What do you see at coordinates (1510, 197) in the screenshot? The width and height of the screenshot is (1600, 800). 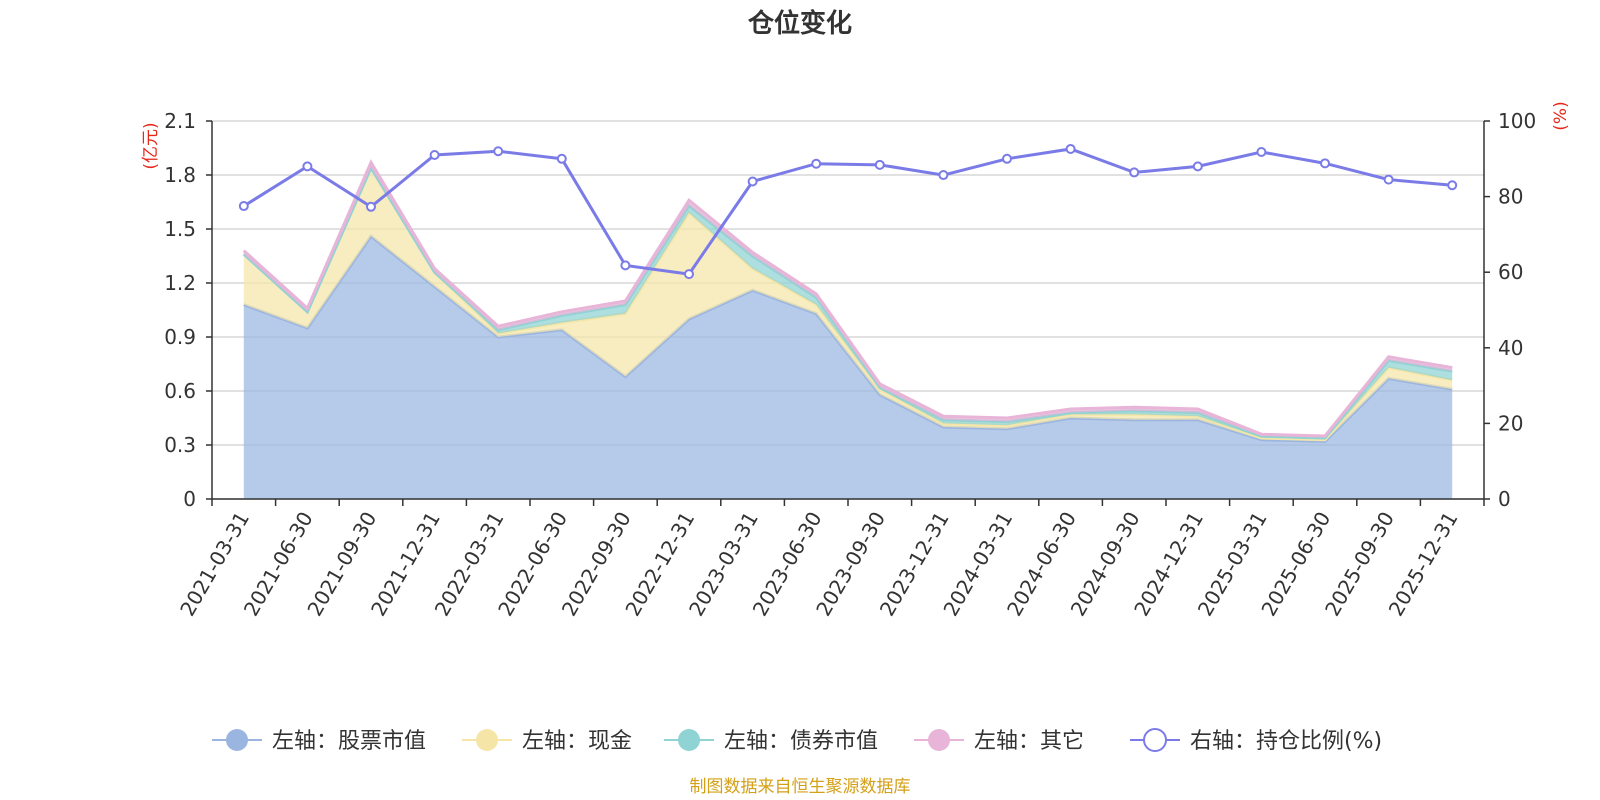 I see `right-tick-label: 80` at bounding box center [1510, 197].